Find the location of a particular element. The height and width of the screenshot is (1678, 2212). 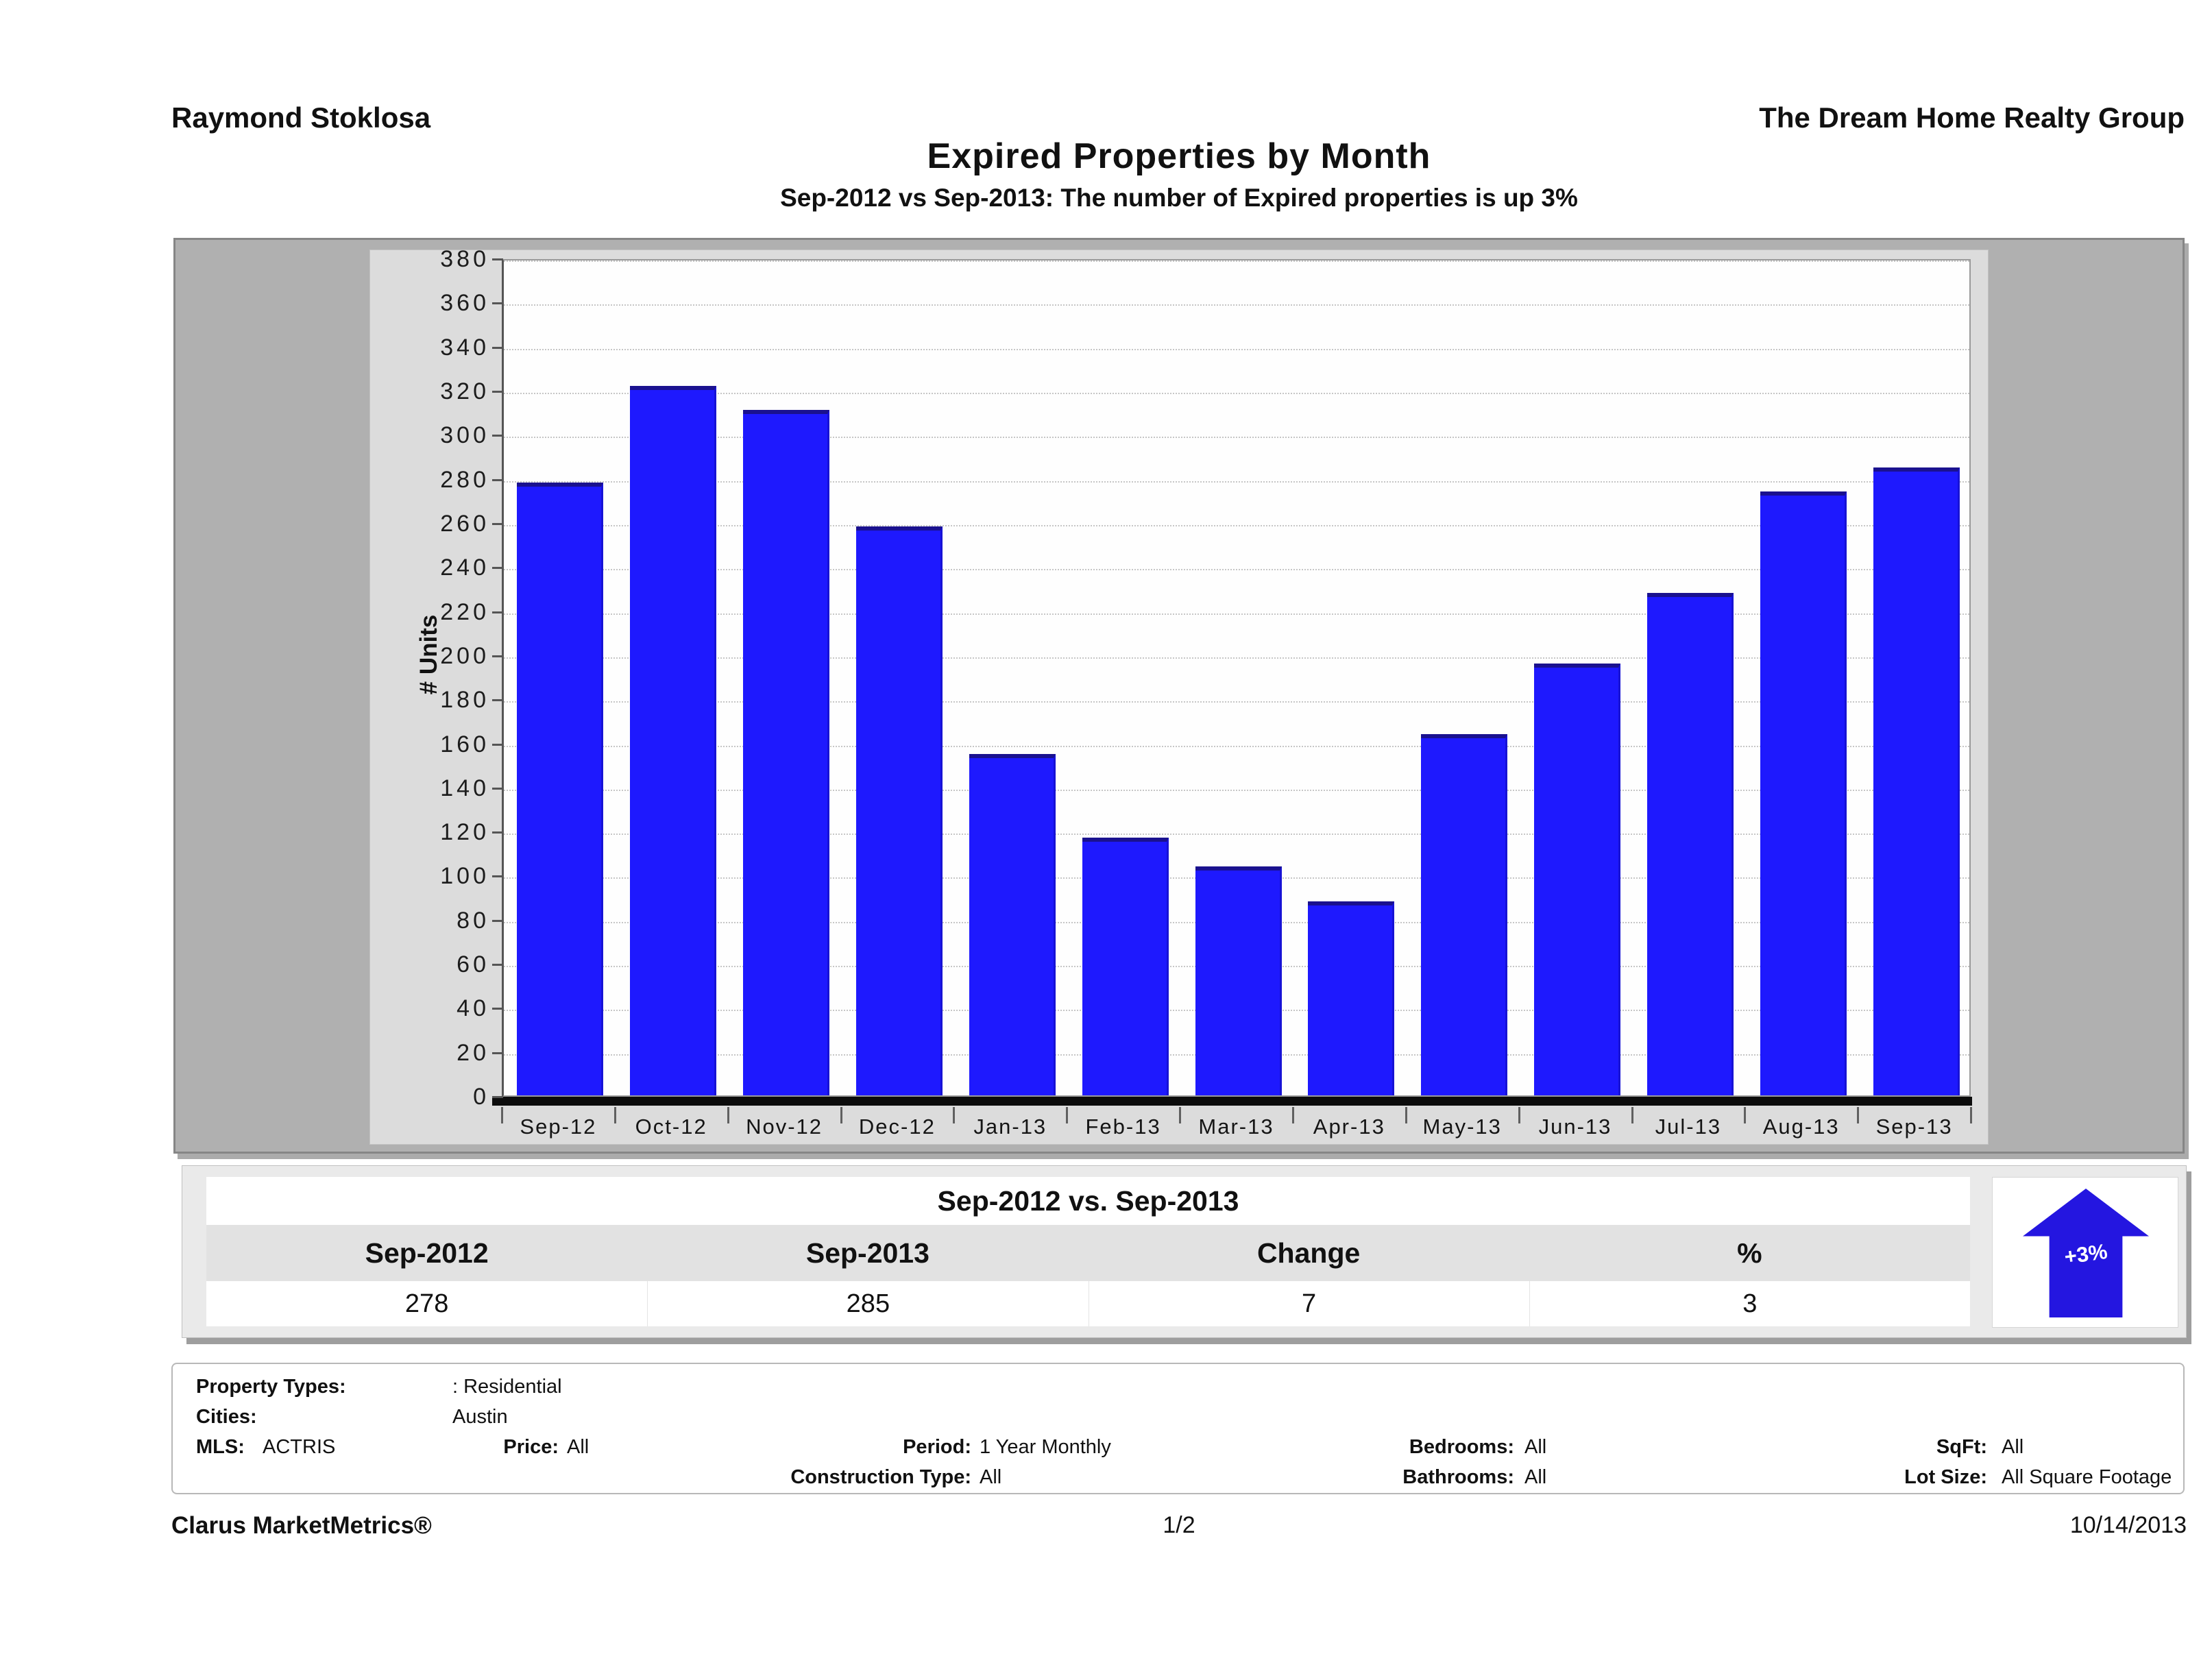

ytick-label-20: 20 is located at coordinates (473, 1052).